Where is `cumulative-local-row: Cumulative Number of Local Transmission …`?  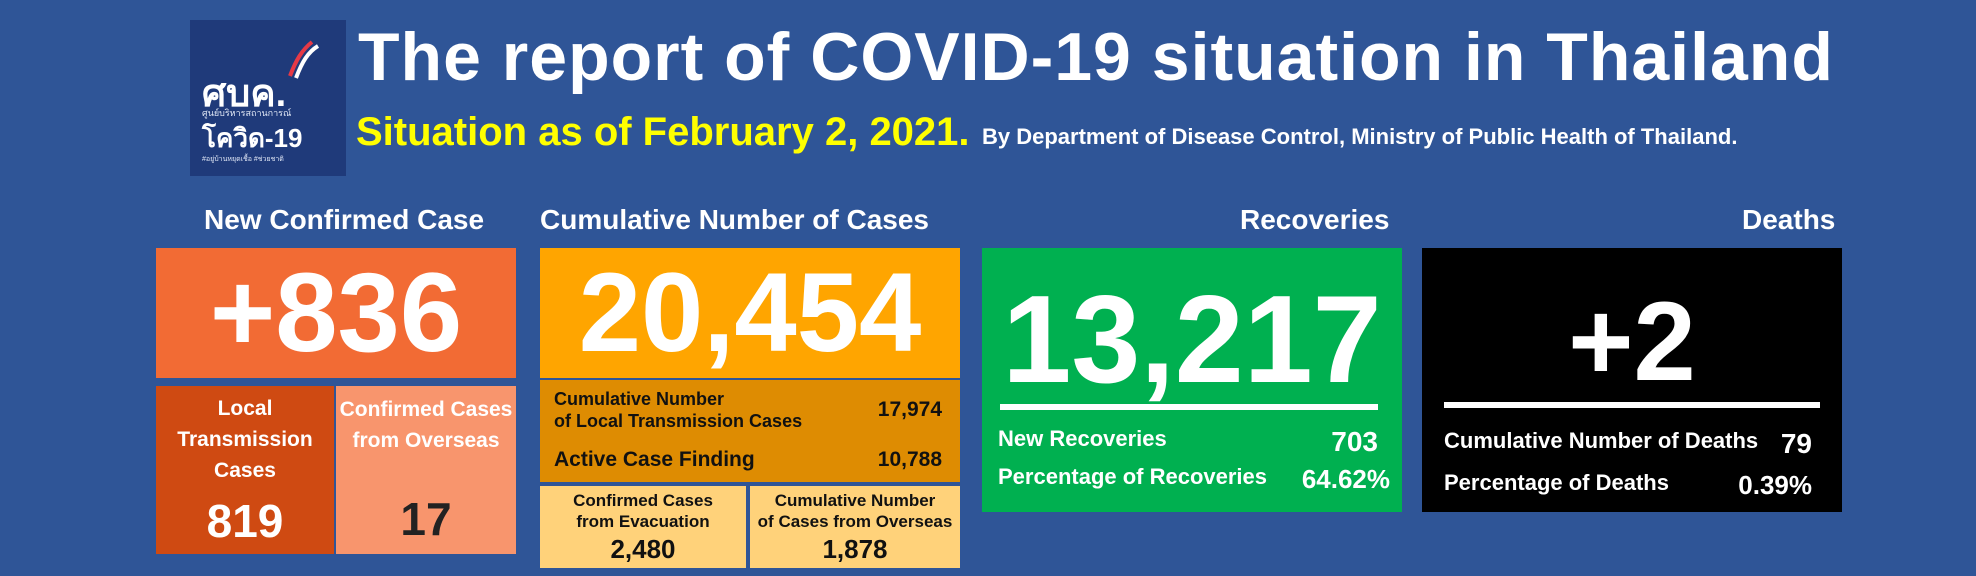 cumulative-local-row: Cumulative Number of Local Transmission … is located at coordinates (748, 410).